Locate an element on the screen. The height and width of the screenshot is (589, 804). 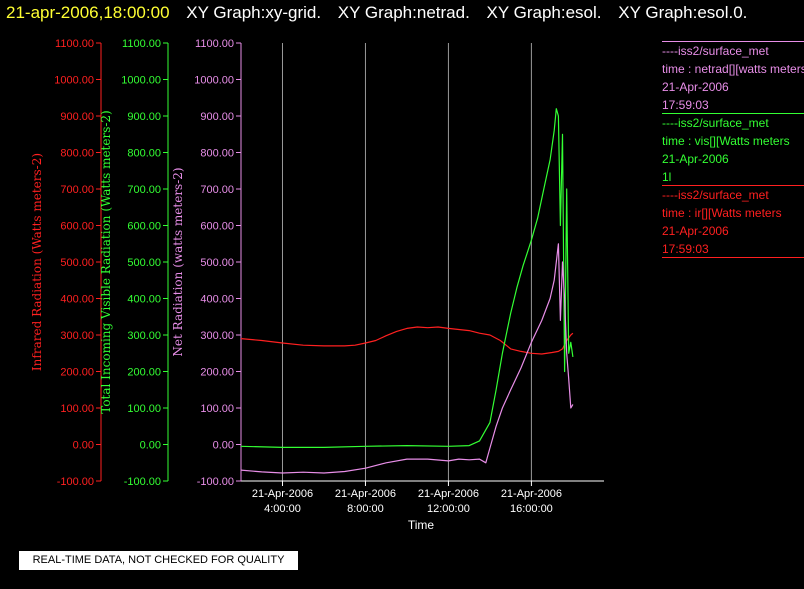
legend-entry-0-line-1: ----iss2/surface_met is located at coordinates (715, 51).